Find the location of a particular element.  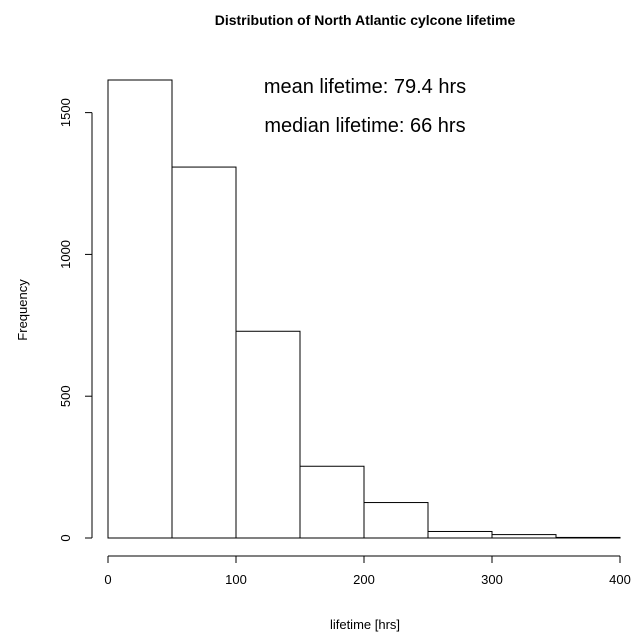

y-tick-label: 0 is located at coordinates (65, 537).